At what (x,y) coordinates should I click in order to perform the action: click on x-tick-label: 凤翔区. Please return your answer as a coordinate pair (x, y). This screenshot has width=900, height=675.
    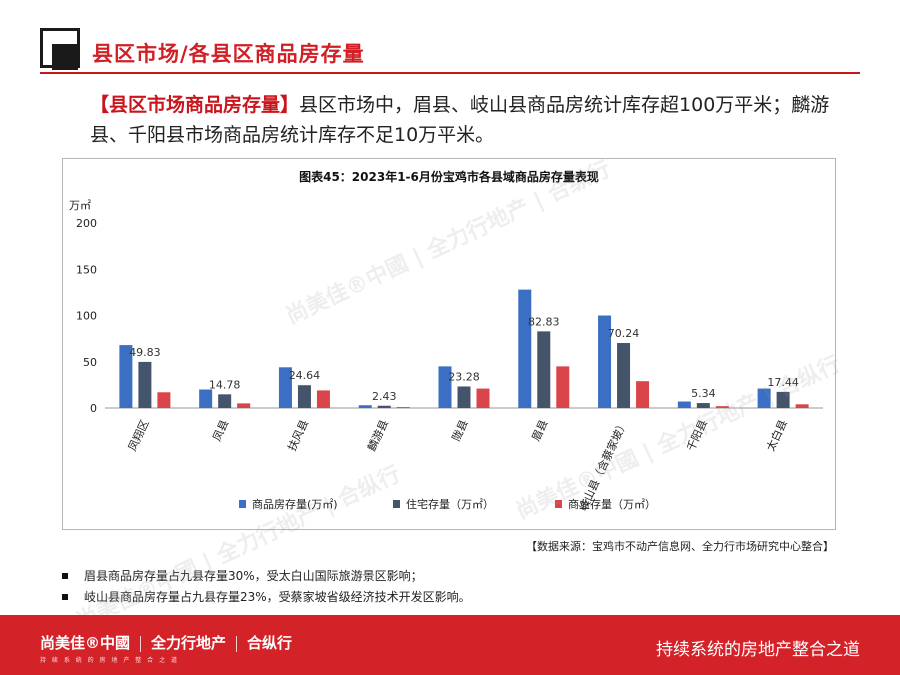
    Looking at the image, I should click on (138, 435).